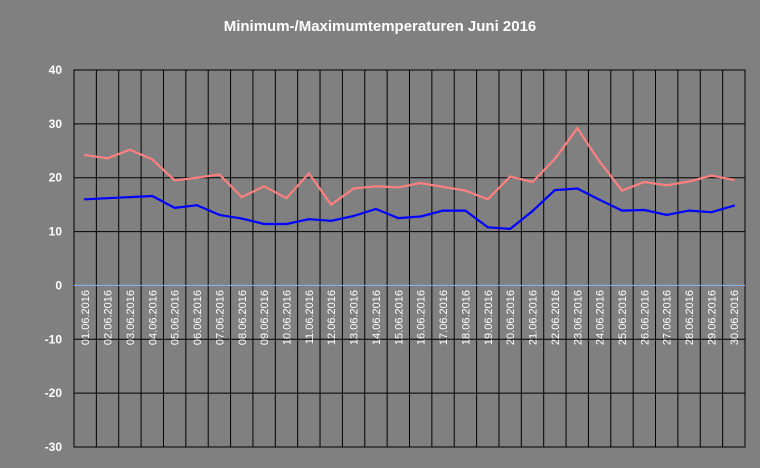  I want to click on x-tick-label: 27.06.2016, so click(668, 317).